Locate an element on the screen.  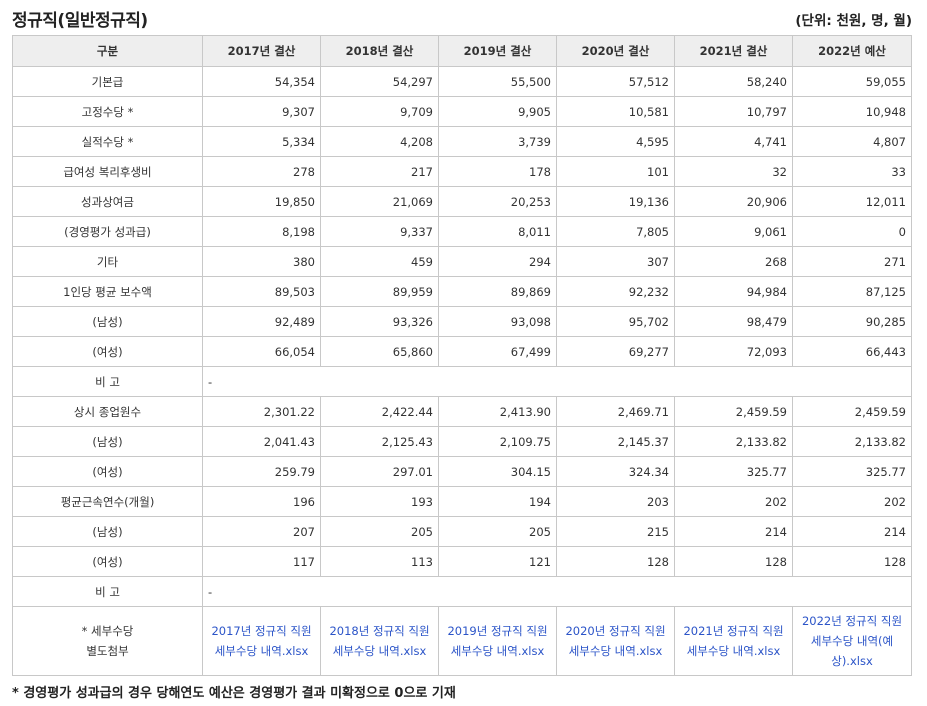
table-cell: 4,741 is located at coordinates (733, 141).